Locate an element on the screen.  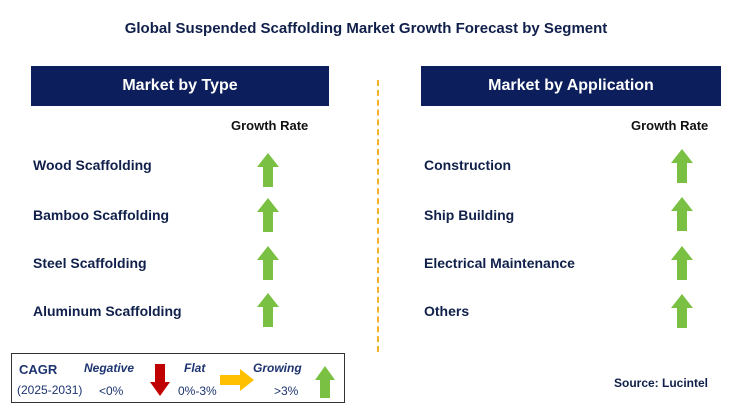
type-item-label: Aluminum Scaffolding is located at coordinates (107, 311).